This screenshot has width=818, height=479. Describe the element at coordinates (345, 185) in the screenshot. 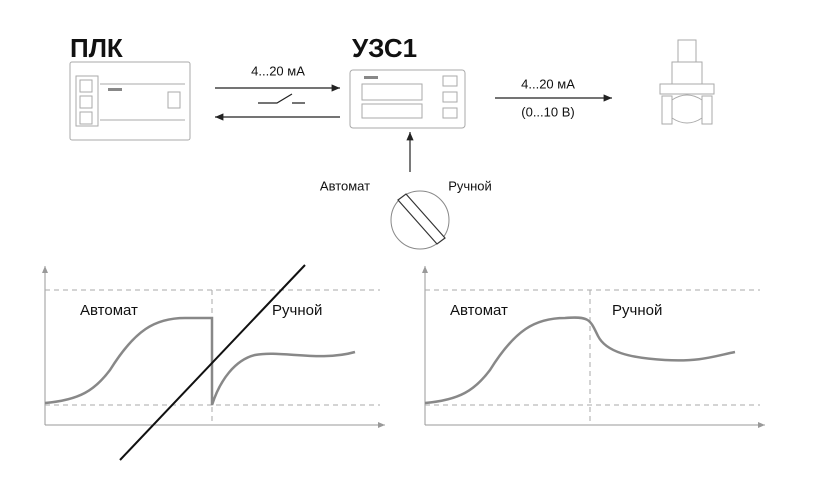

I see `switch-left: Автомат` at that location.